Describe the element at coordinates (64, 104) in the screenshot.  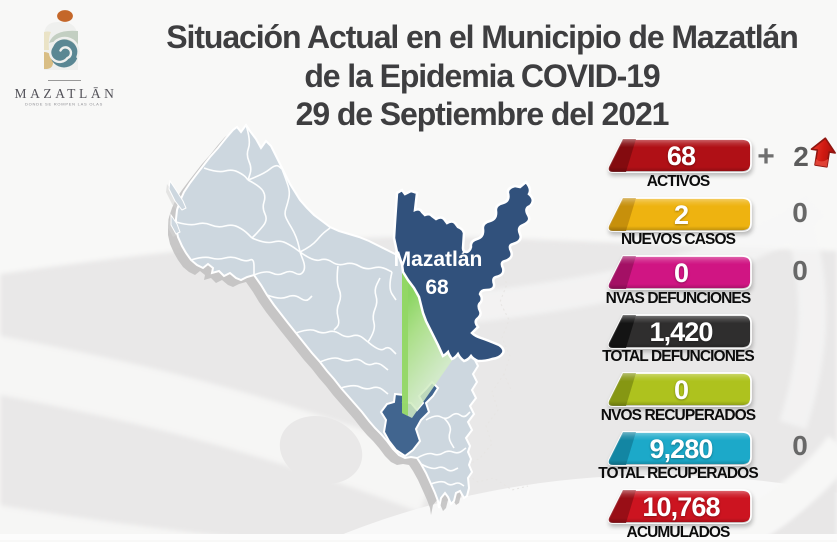
I see `svg-text: DONDE SE ROMPEN LAS OLAS` at that location.